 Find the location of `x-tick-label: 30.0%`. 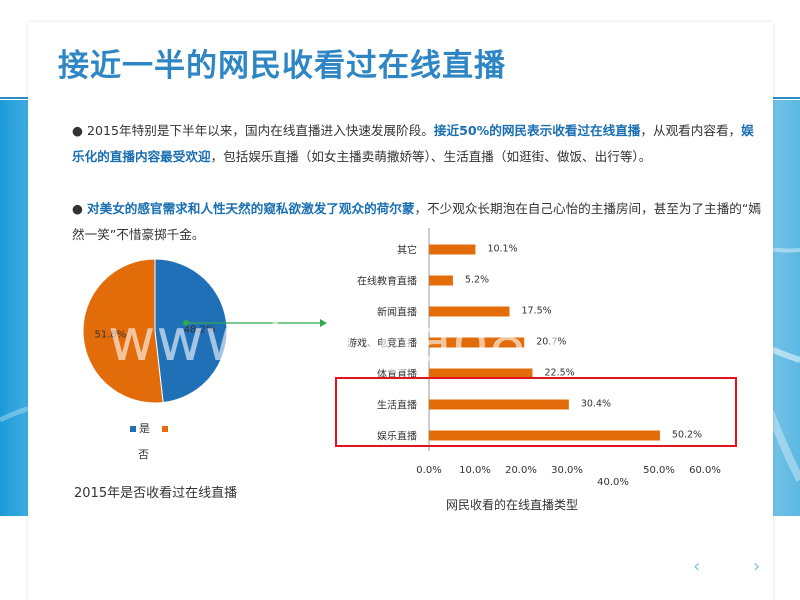

x-tick-label: 30.0% is located at coordinates (567, 470).